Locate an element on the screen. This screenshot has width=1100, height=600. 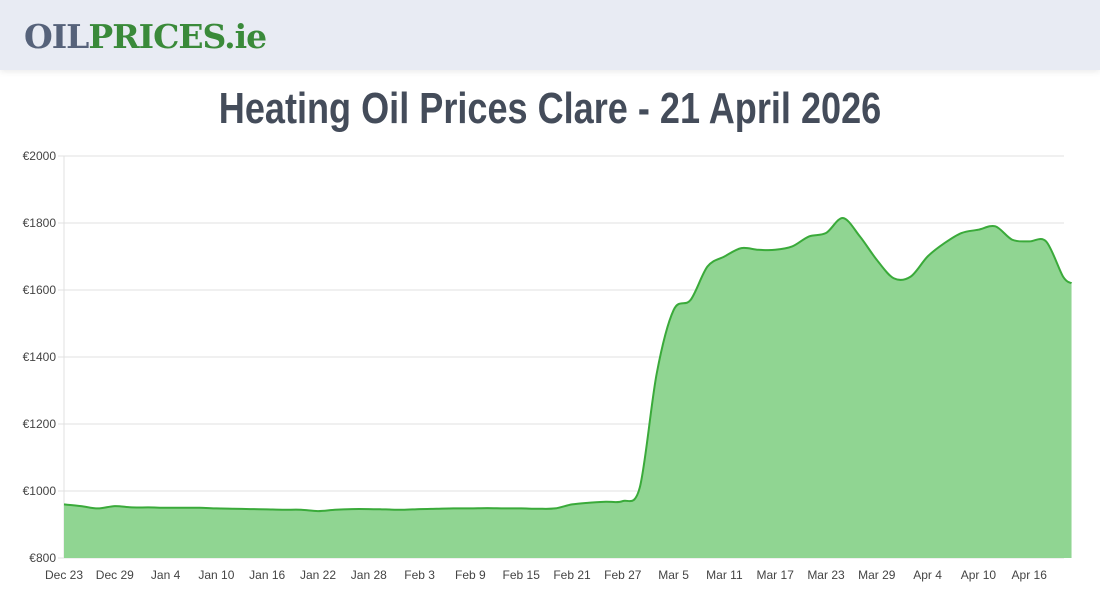
y-tick-label: €1400 is located at coordinates (40, 357).